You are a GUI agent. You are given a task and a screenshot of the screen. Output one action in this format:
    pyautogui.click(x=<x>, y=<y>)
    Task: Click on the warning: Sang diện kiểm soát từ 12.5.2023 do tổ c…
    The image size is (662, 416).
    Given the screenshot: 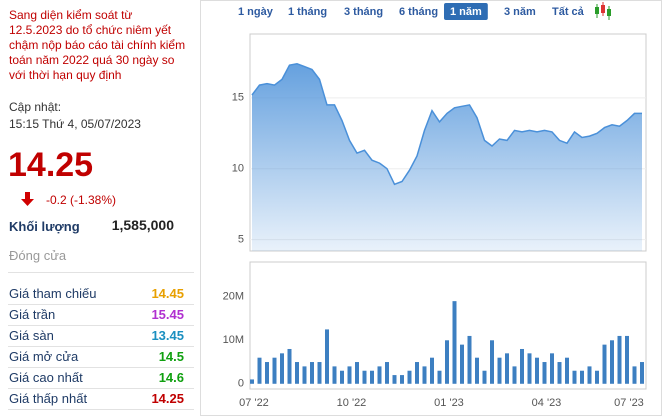 What is the action you would take?
    pyautogui.click(x=97, y=45)
    